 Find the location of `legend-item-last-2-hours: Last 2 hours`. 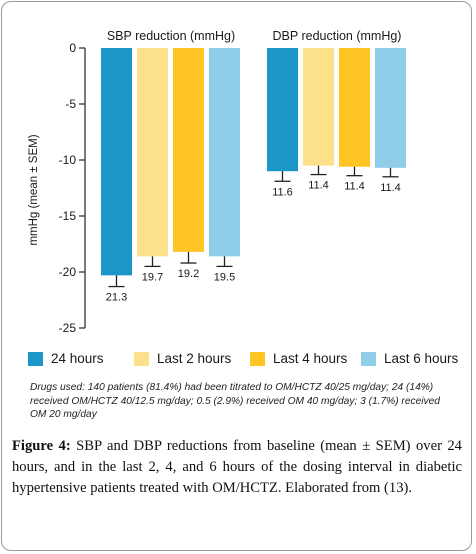

legend-item-last-2-hours: Last 2 hours is located at coordinates (182, 358).